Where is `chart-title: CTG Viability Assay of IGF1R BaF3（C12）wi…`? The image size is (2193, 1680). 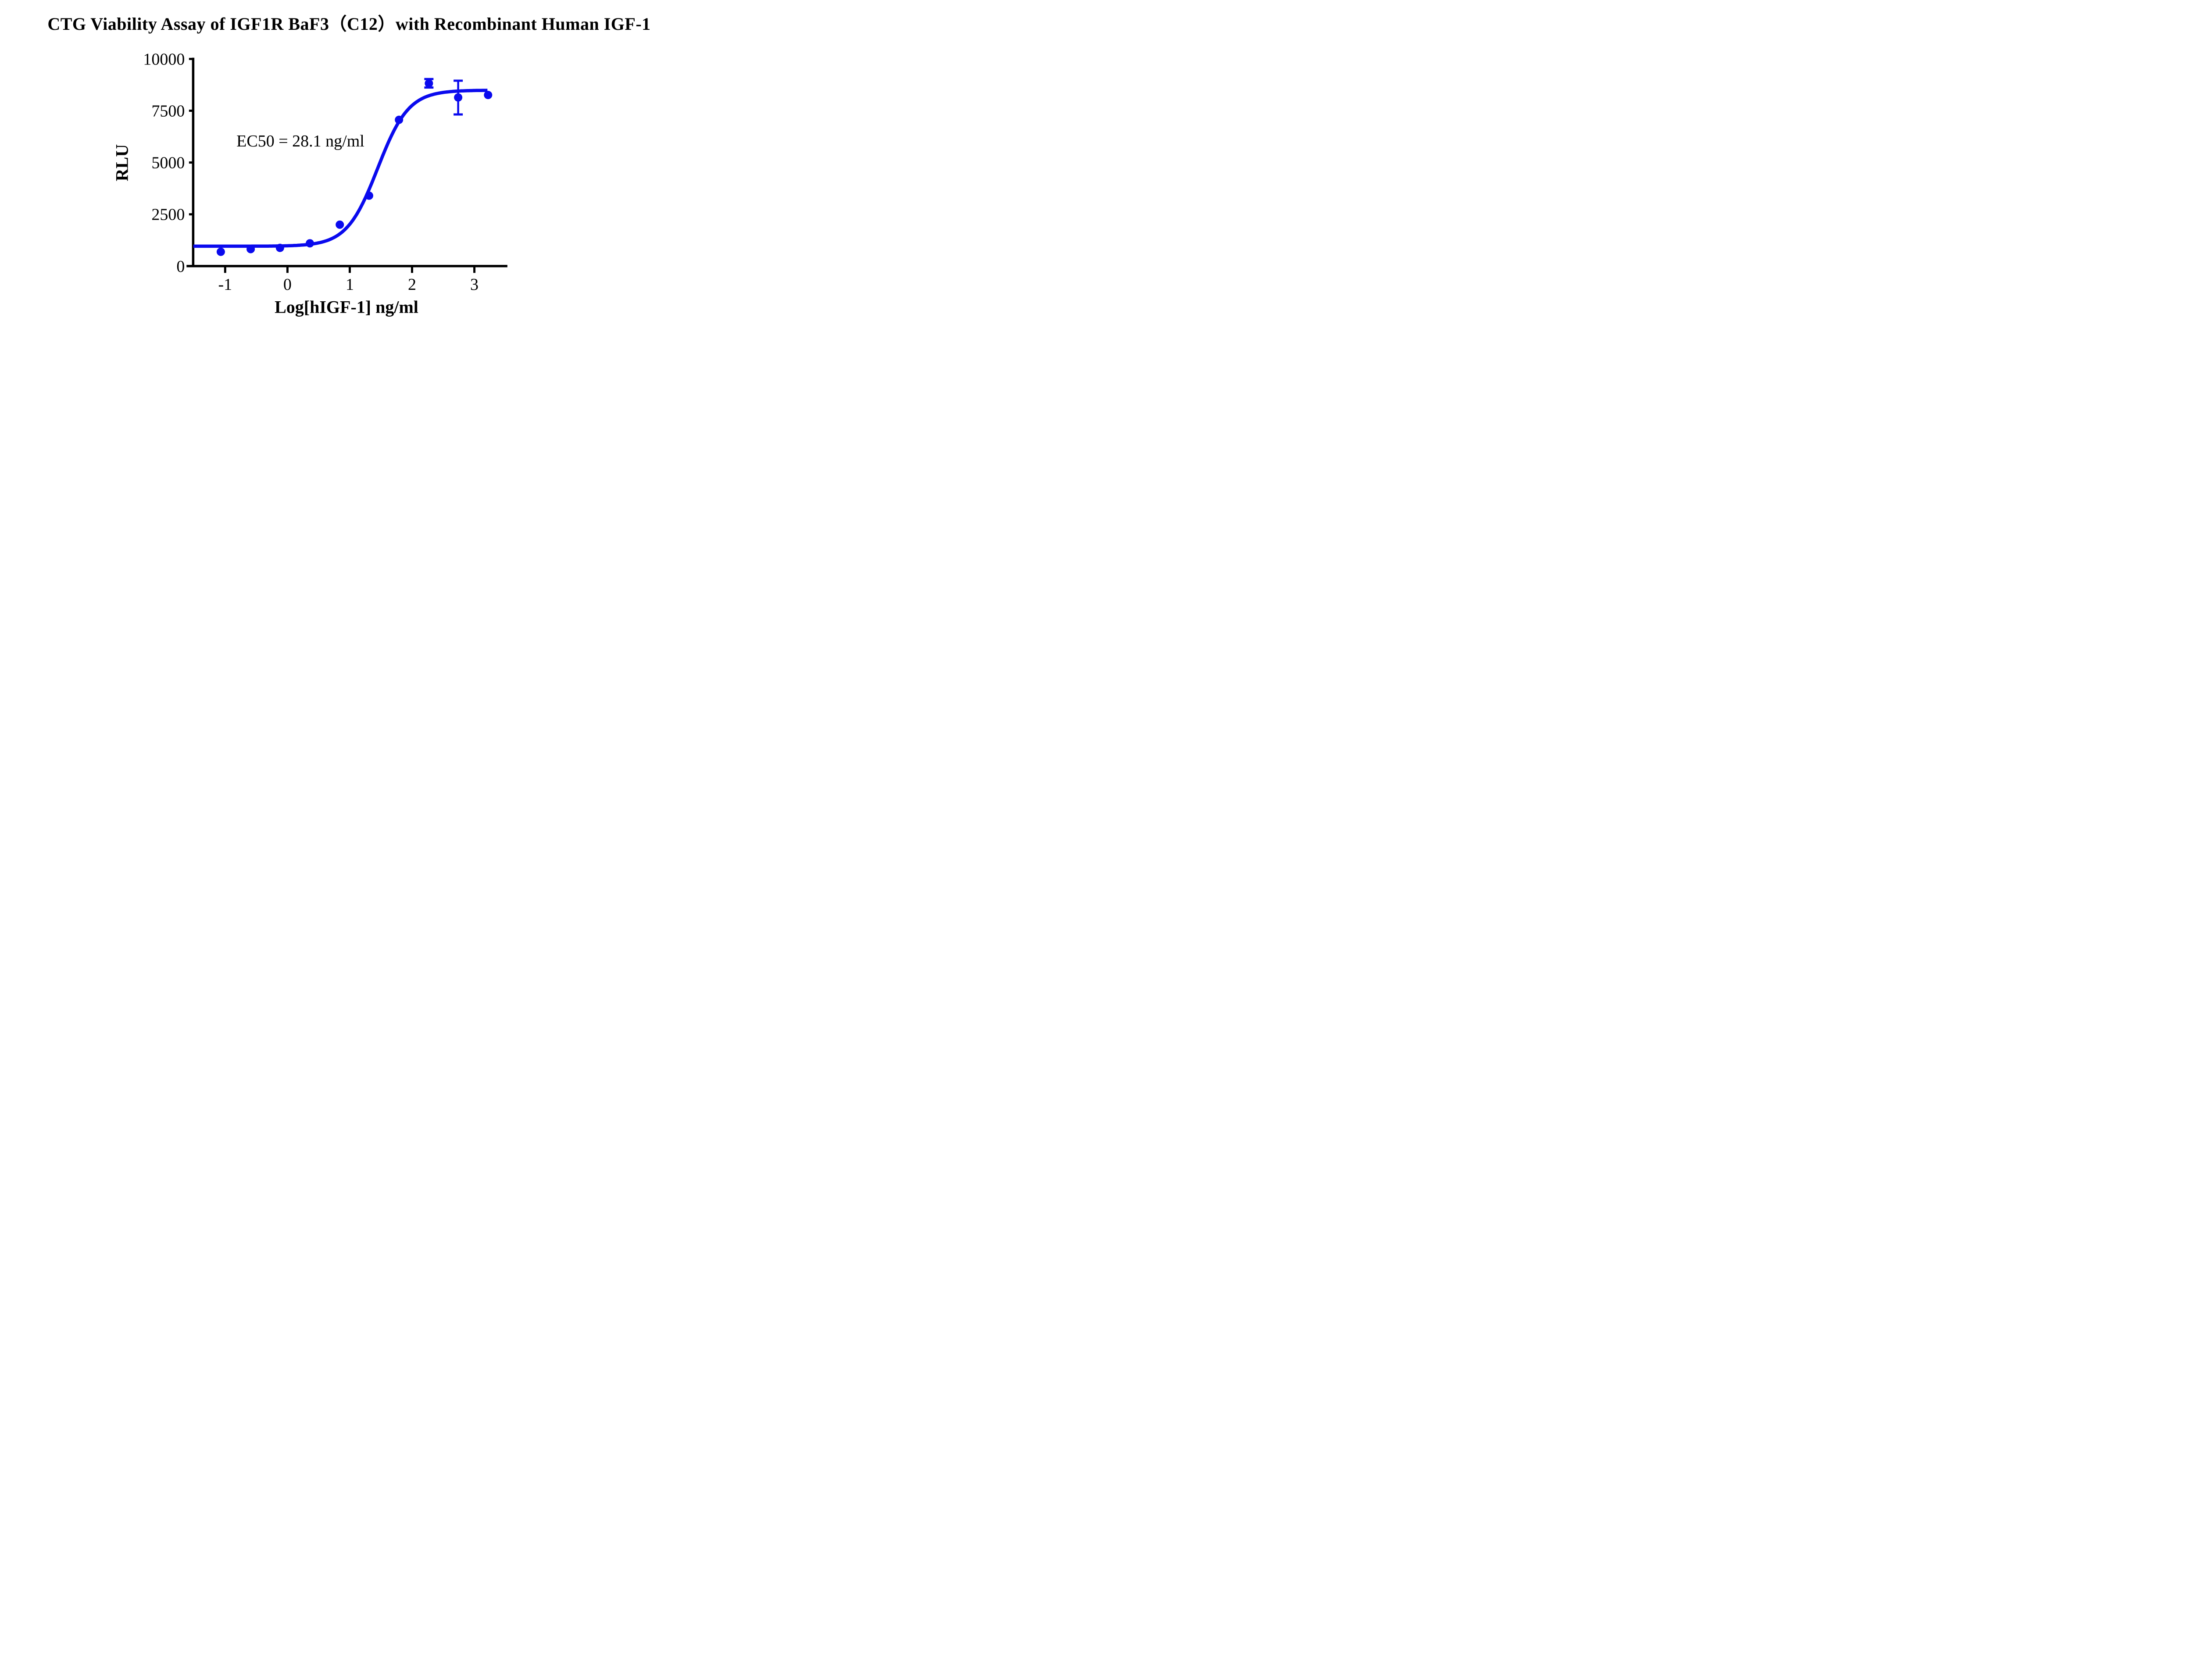
chart-title: CTG Viability Assay of IGF1R BaF3（C12）wi… is located at coordinates (349, 24).